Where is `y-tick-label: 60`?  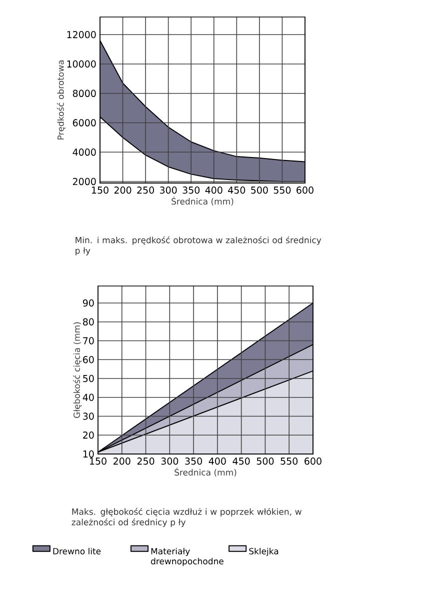 y-tick-label: 60 is located at coordinates (88, 360).